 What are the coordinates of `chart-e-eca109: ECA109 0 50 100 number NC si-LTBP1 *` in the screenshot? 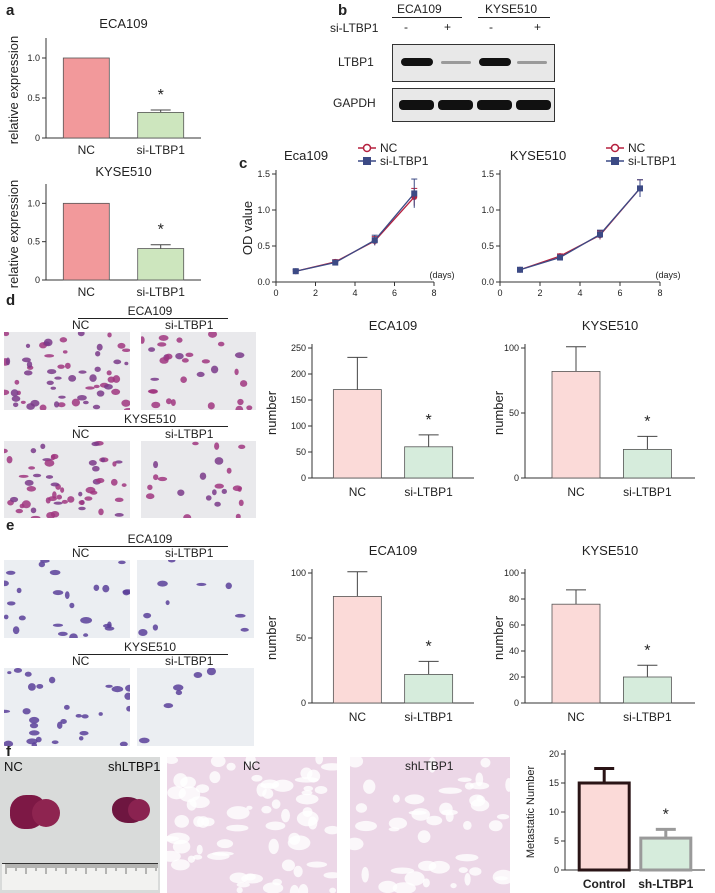 It's located at (369, 633).